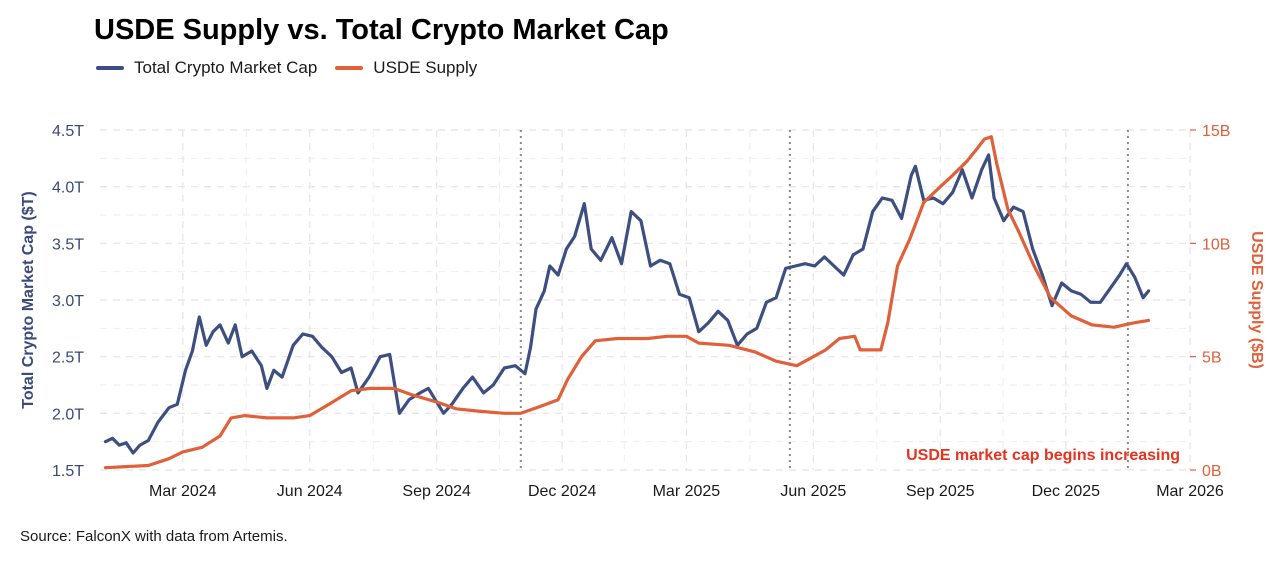 Image resolution: width=1285 pixels, height=565 pixels. I want to click on x-axis-tick-label: Jun 2024, so click(310, 491).